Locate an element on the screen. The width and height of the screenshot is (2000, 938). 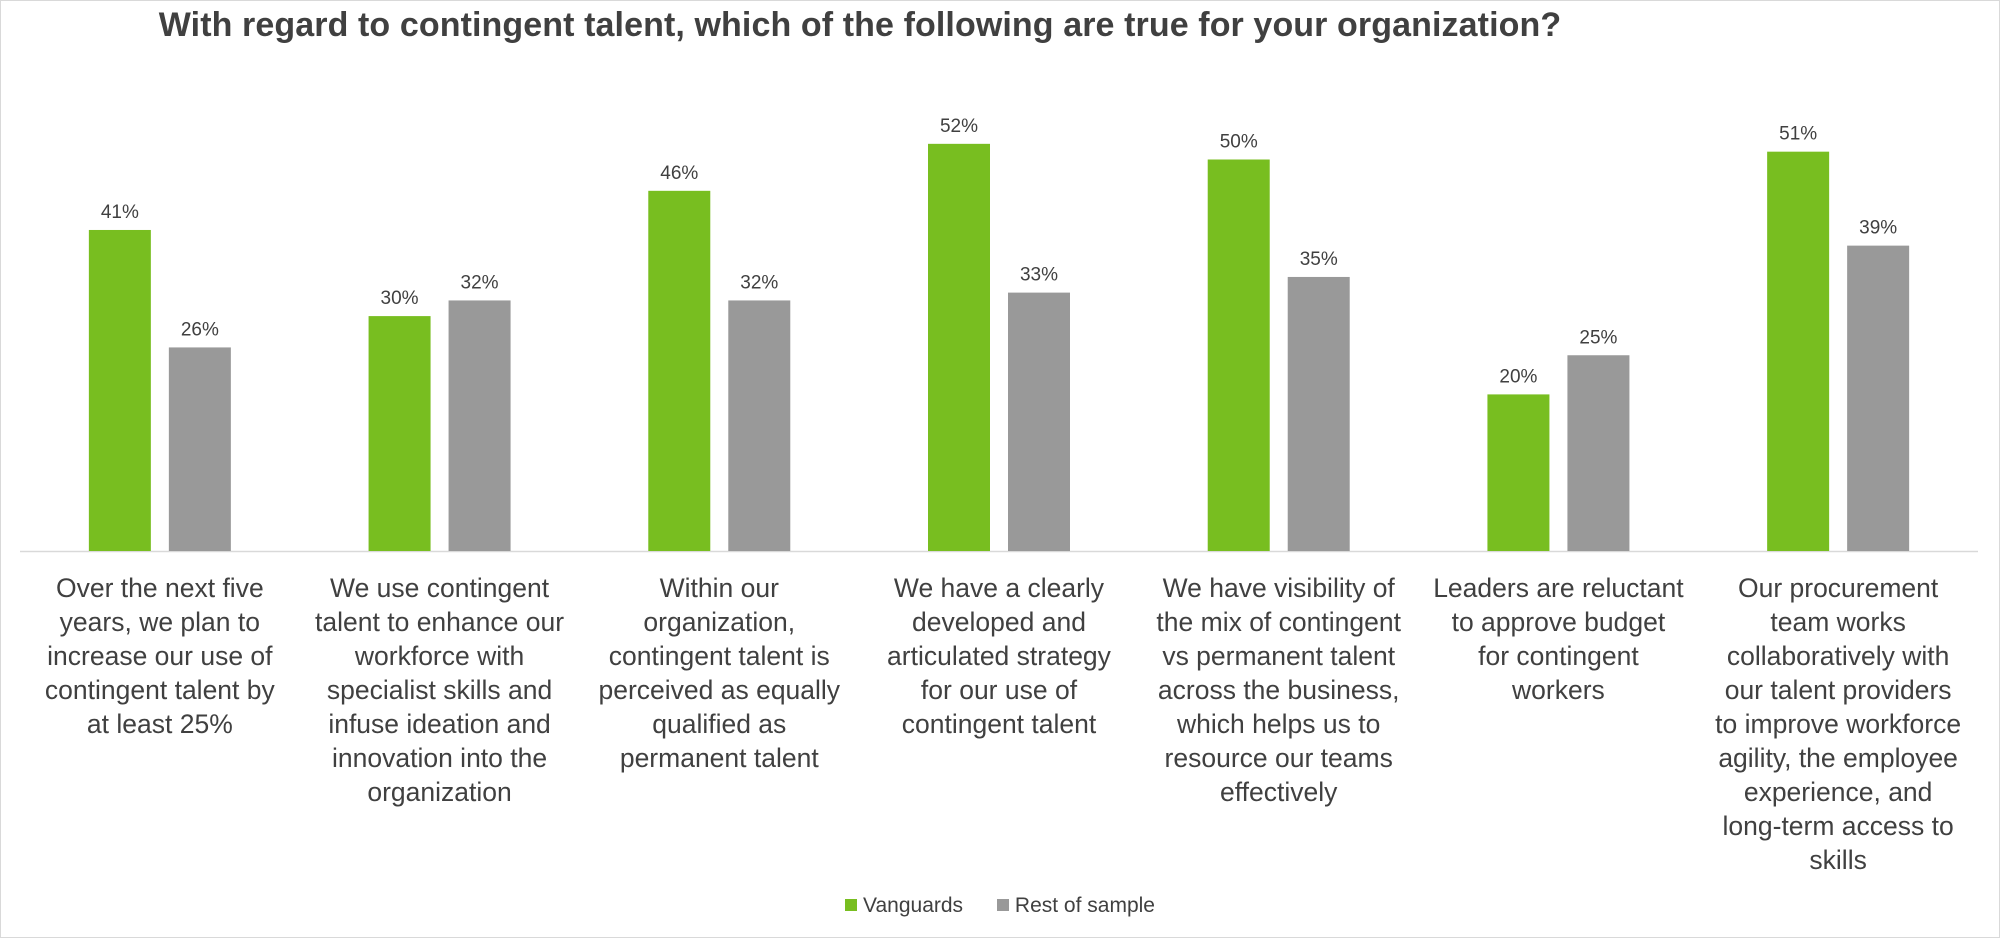
category-label-line: agility, the employee is located at coordinates (1838, 758).